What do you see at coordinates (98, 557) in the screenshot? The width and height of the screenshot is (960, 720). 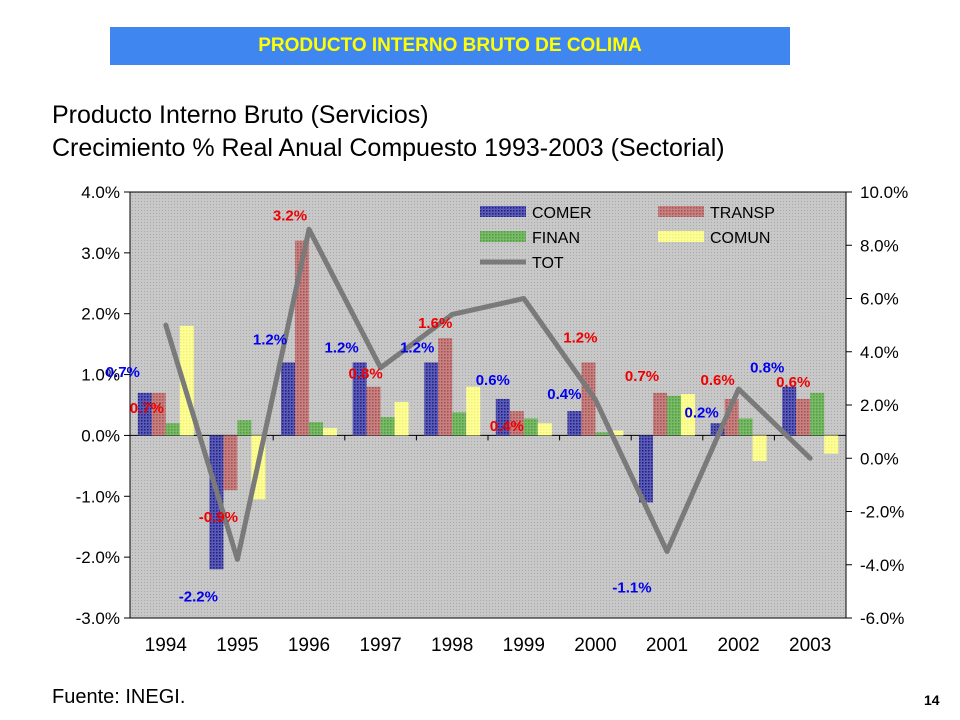 I see `left-axis-tick-label: -2.0%` at bounding box center [98, 557].